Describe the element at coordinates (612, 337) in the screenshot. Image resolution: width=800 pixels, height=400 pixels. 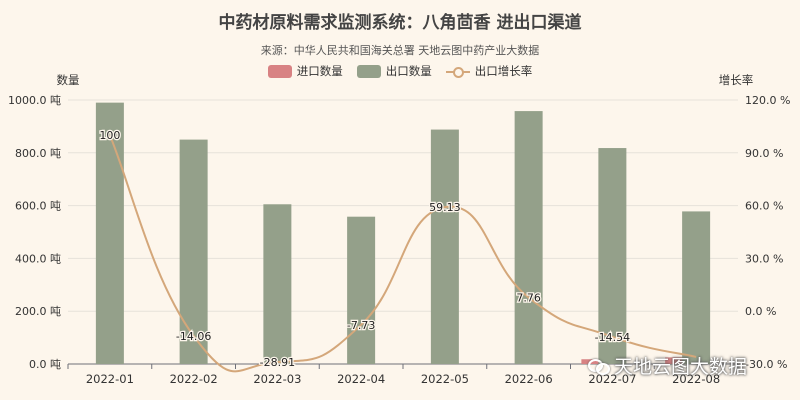
I see `growth-data-label: -14.54` at that location.